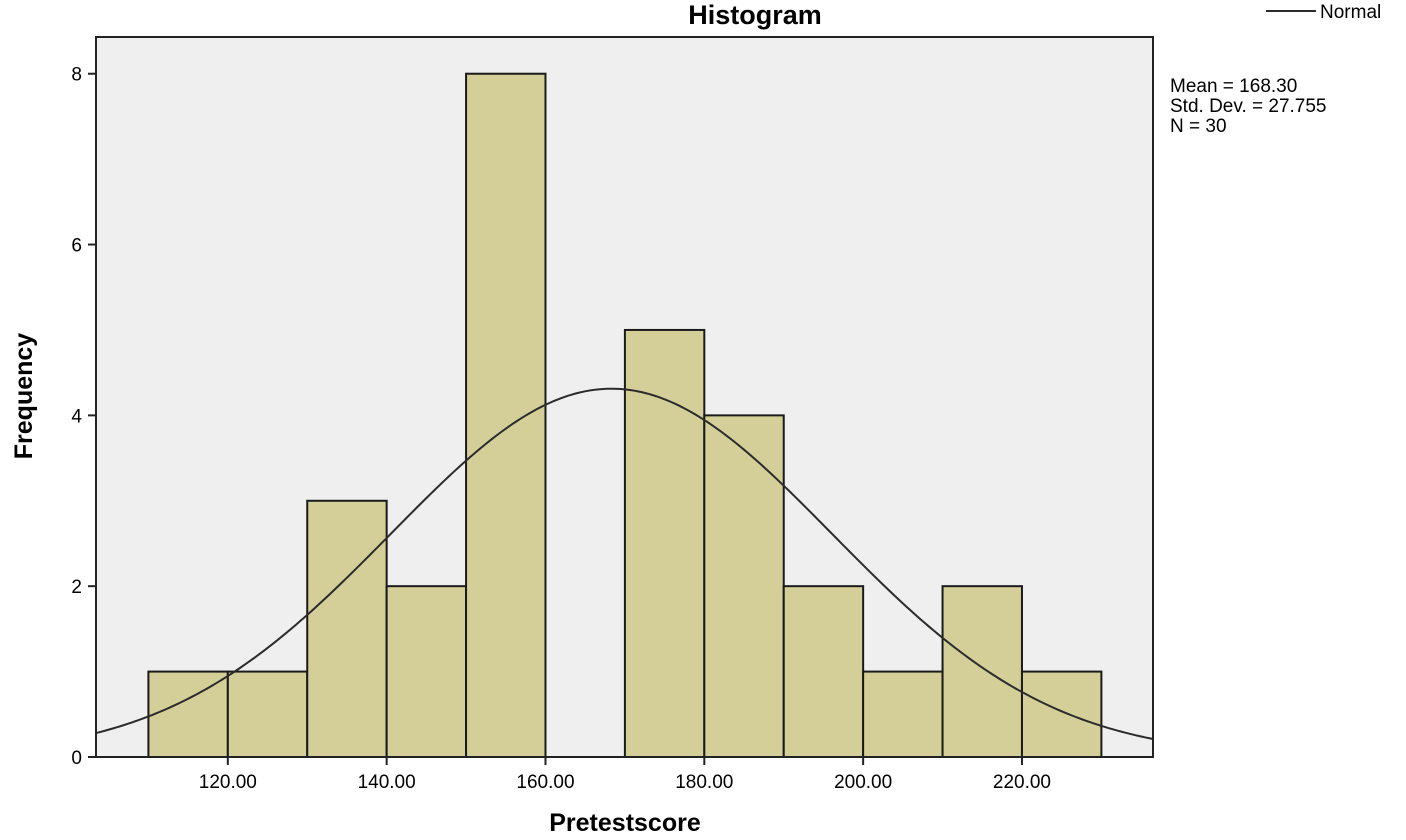  What do you see at coordinates (1350, 12) in the screenshot?
I see `legend-label: Normal` at bounding box center [1350, 12].